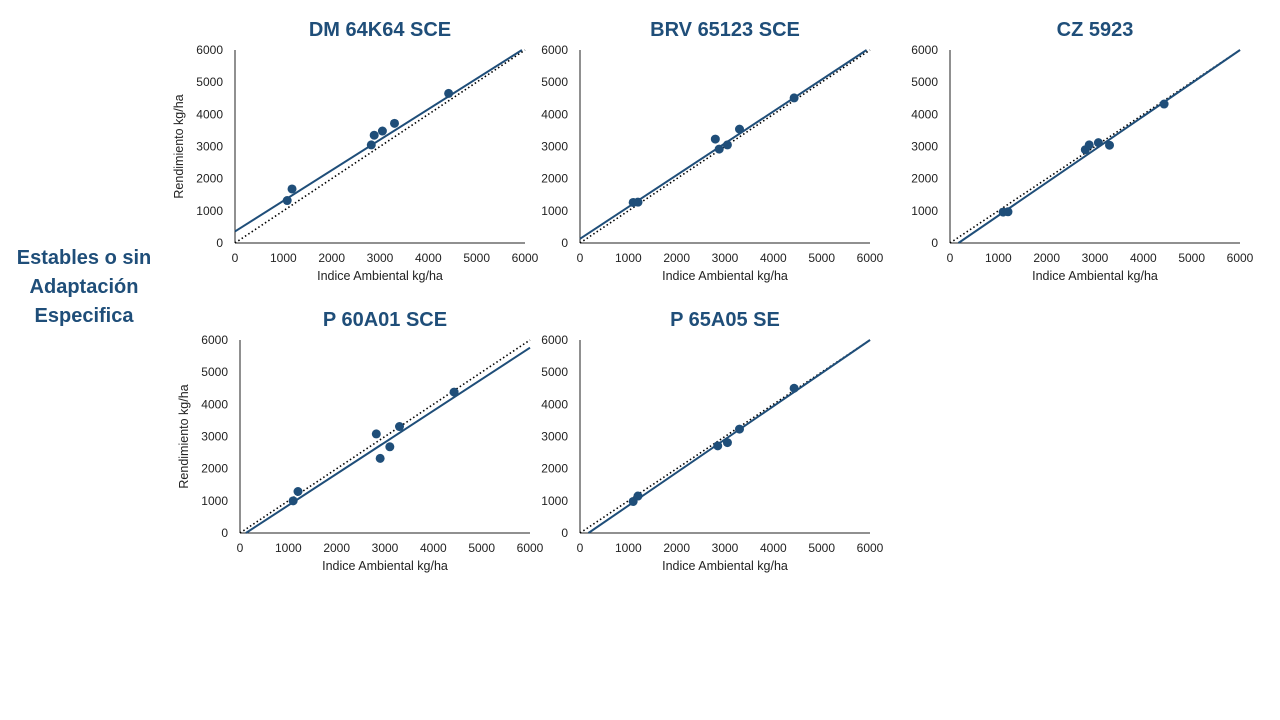 Image resolution: width=1280 pixels, height=720 pixels. I want to click on chart-title: P 65A05 SE, so click(725, 320).